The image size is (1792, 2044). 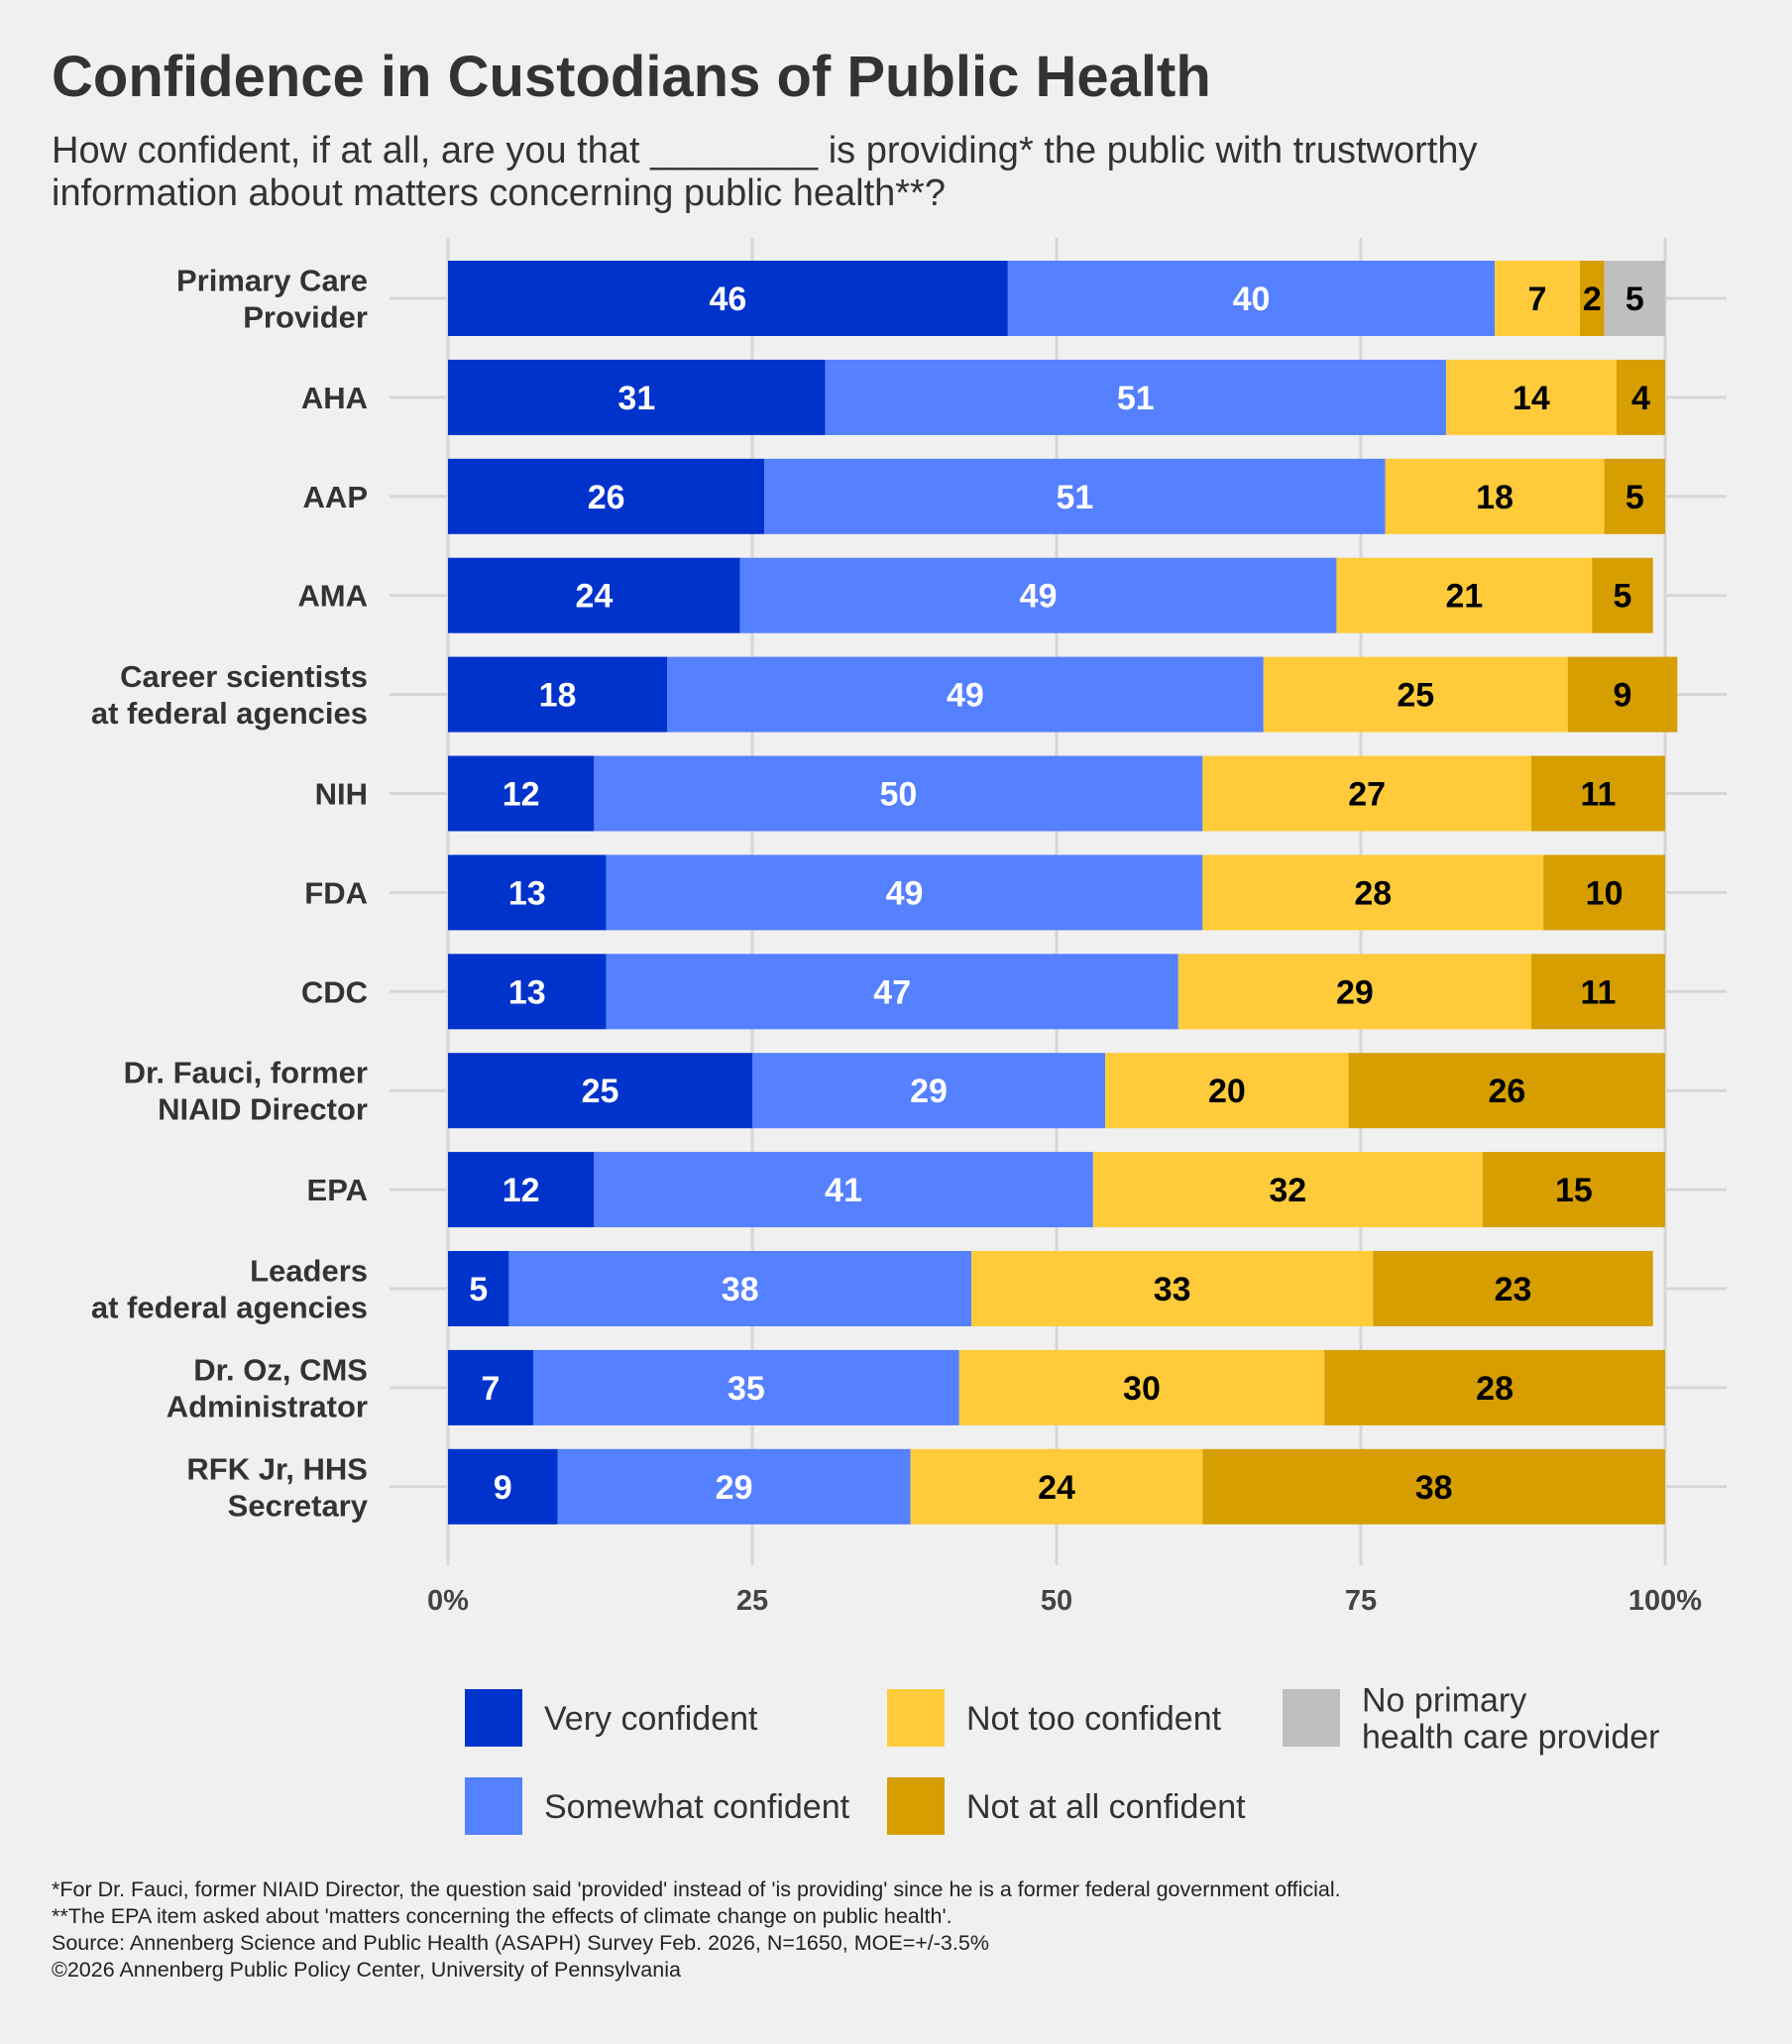 I want to click on legend-label: Not at all confident, so click(x=1106, y=1807).